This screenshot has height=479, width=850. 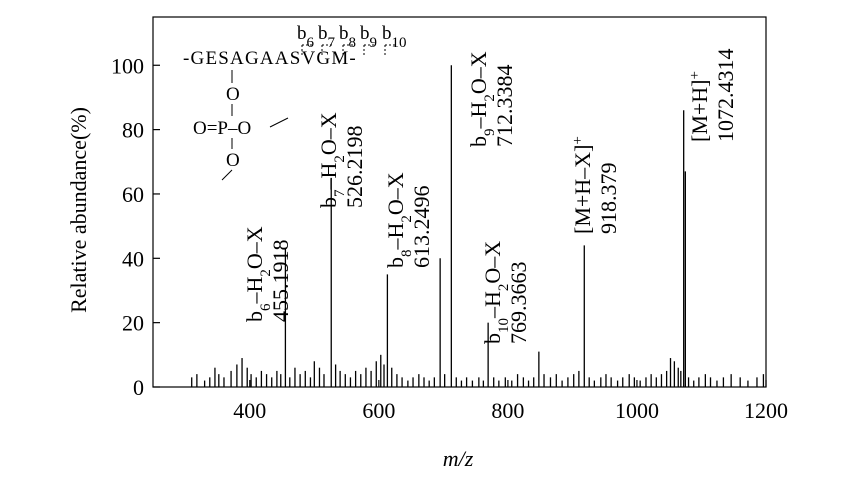 I want to click on peak-annotation: b7–H2O–X 526.2198, so click(x=341, y=160).